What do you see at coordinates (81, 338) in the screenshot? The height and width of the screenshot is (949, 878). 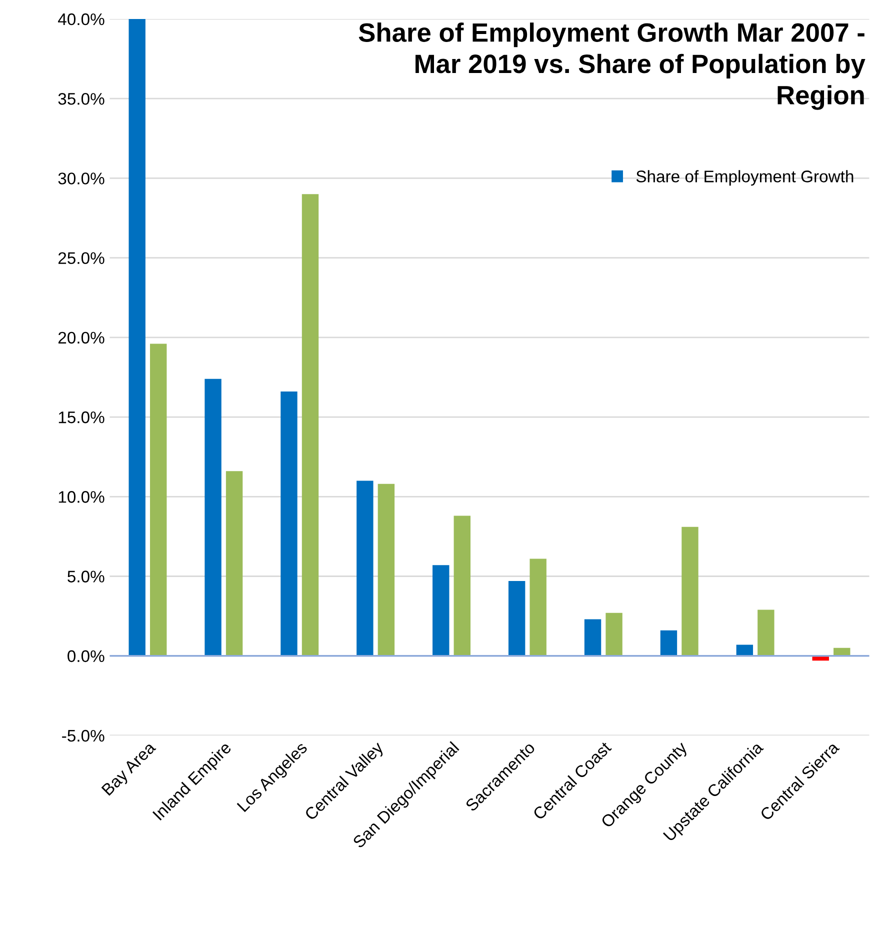 I see `y-tick-label: 20.0%` at bounding box center [81, 338].